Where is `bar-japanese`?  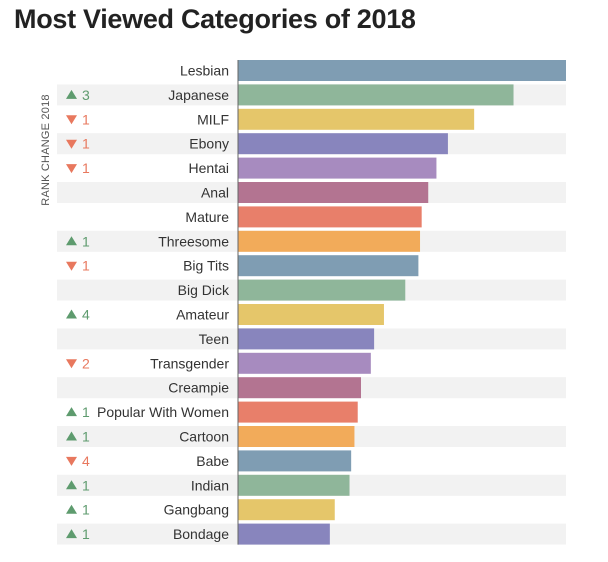
bar-japanese is located at coordinates (376, 95).